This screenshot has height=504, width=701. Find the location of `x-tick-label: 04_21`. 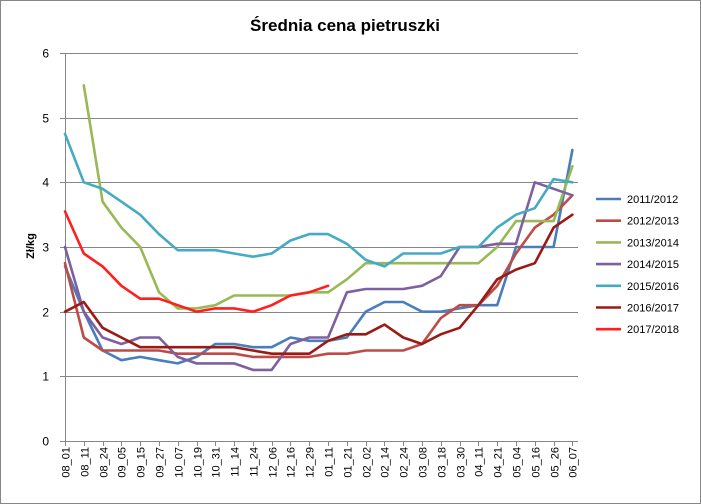

x-tick-label: 04_21 is located at coordinates (499, 462).